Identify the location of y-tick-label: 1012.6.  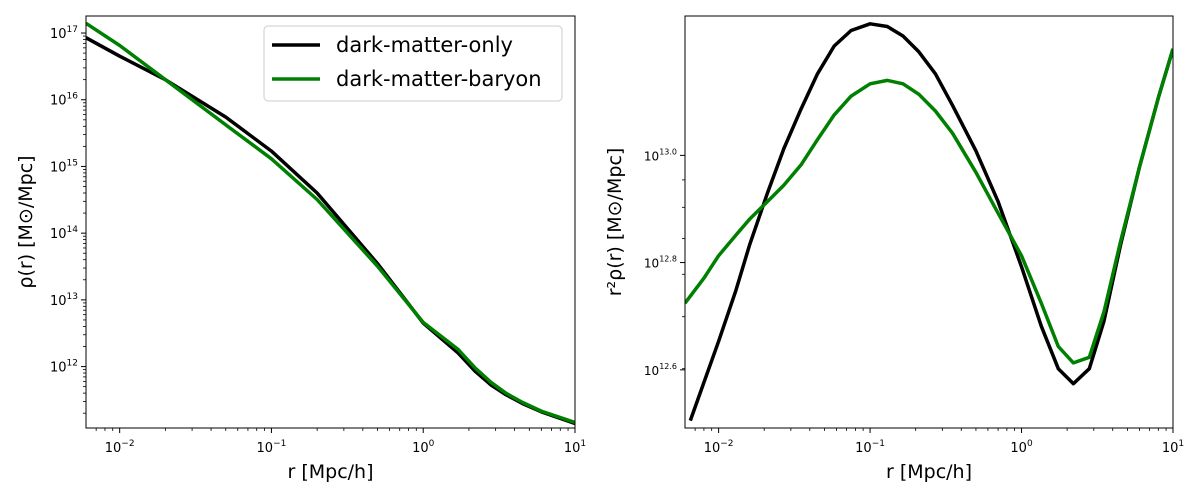
(660, 370).